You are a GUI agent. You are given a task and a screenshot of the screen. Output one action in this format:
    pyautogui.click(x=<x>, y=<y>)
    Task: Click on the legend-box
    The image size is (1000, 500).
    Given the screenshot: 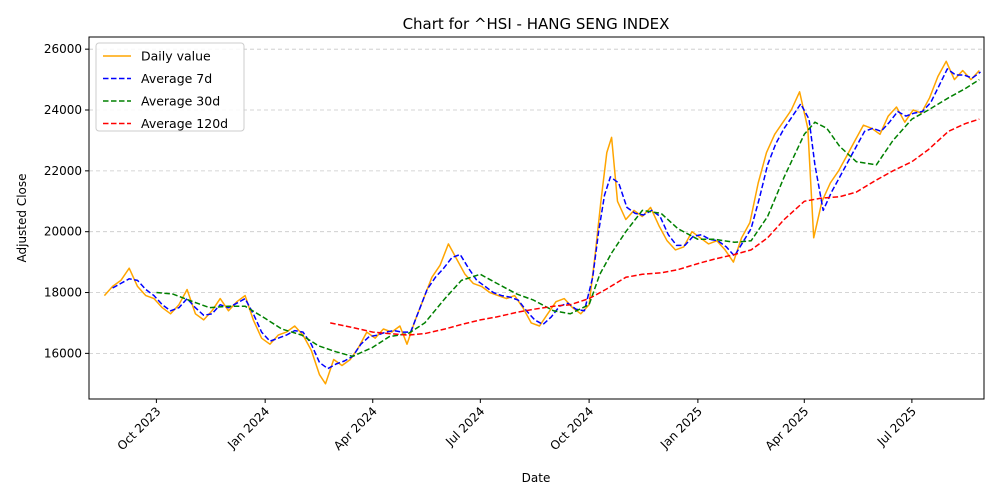 What is the action you would take?
    pyautogui.click(x=170, y=87)
    